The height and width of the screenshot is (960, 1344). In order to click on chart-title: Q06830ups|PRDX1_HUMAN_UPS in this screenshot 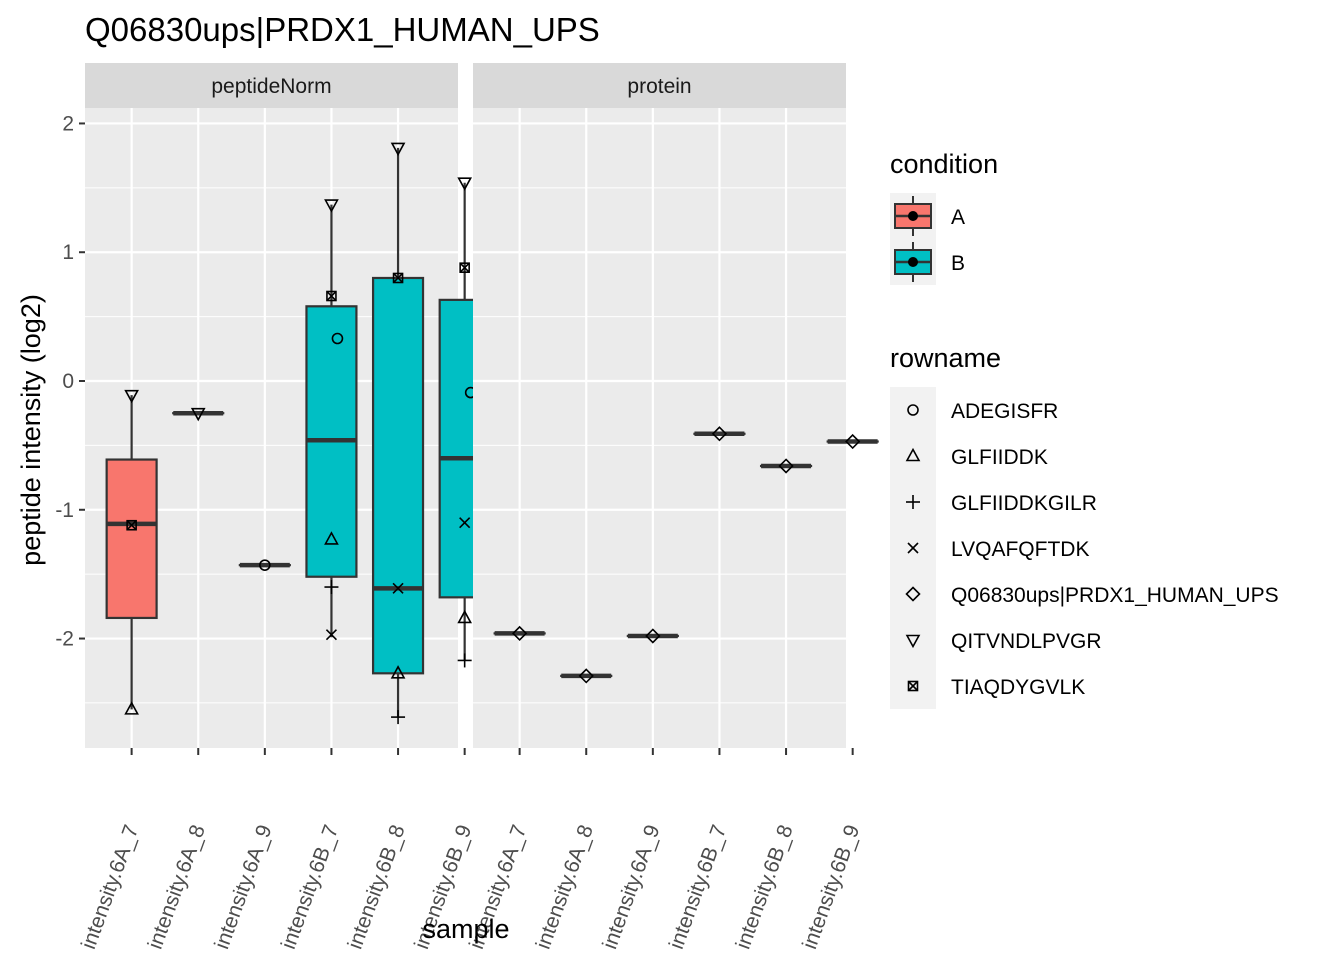, I will do `click(342, 29)`.